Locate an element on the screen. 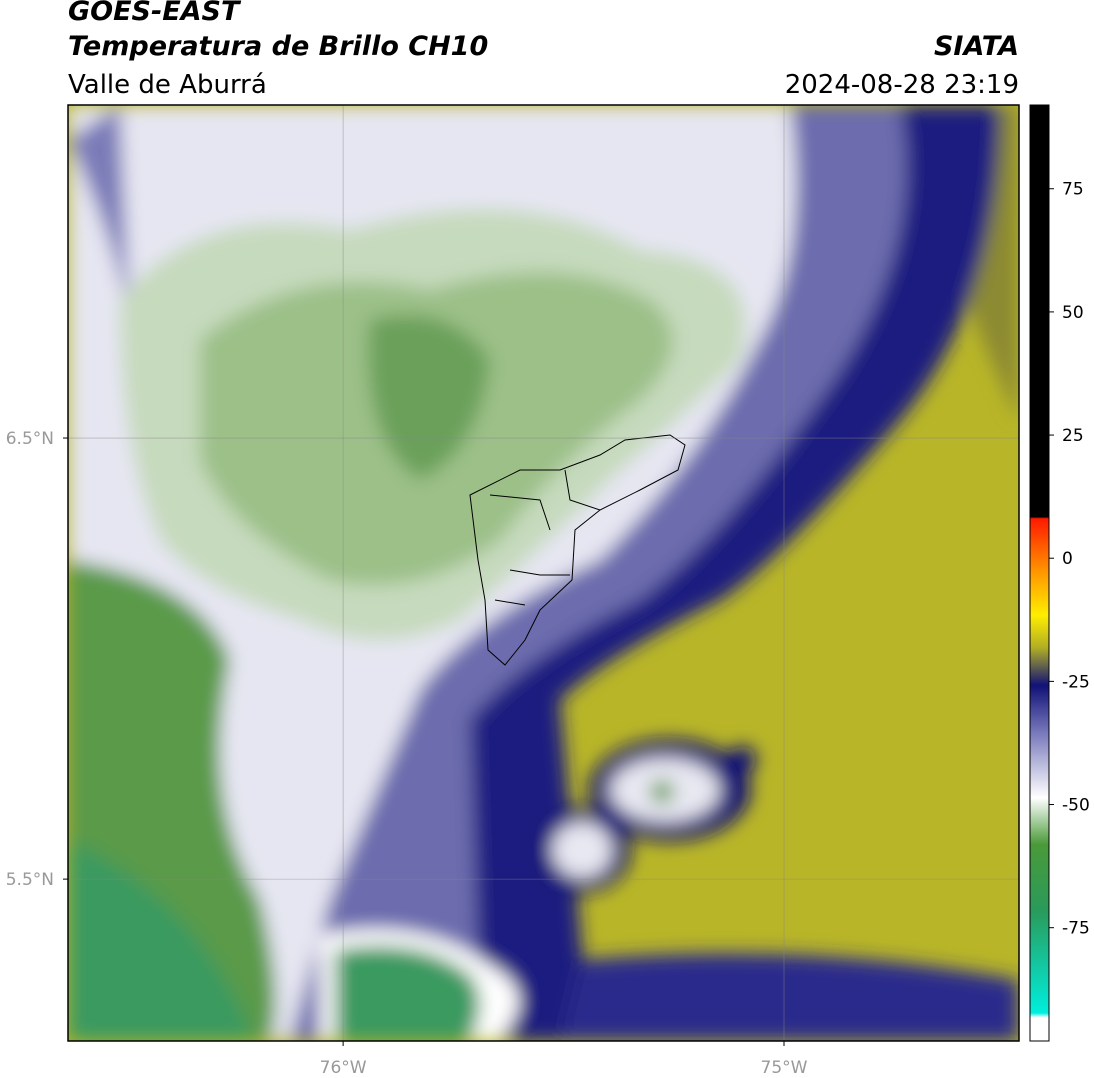 This screenshot has width=1094, height=1078. colorbar-tick-label: 25 is located at coordinates (1073, 436).